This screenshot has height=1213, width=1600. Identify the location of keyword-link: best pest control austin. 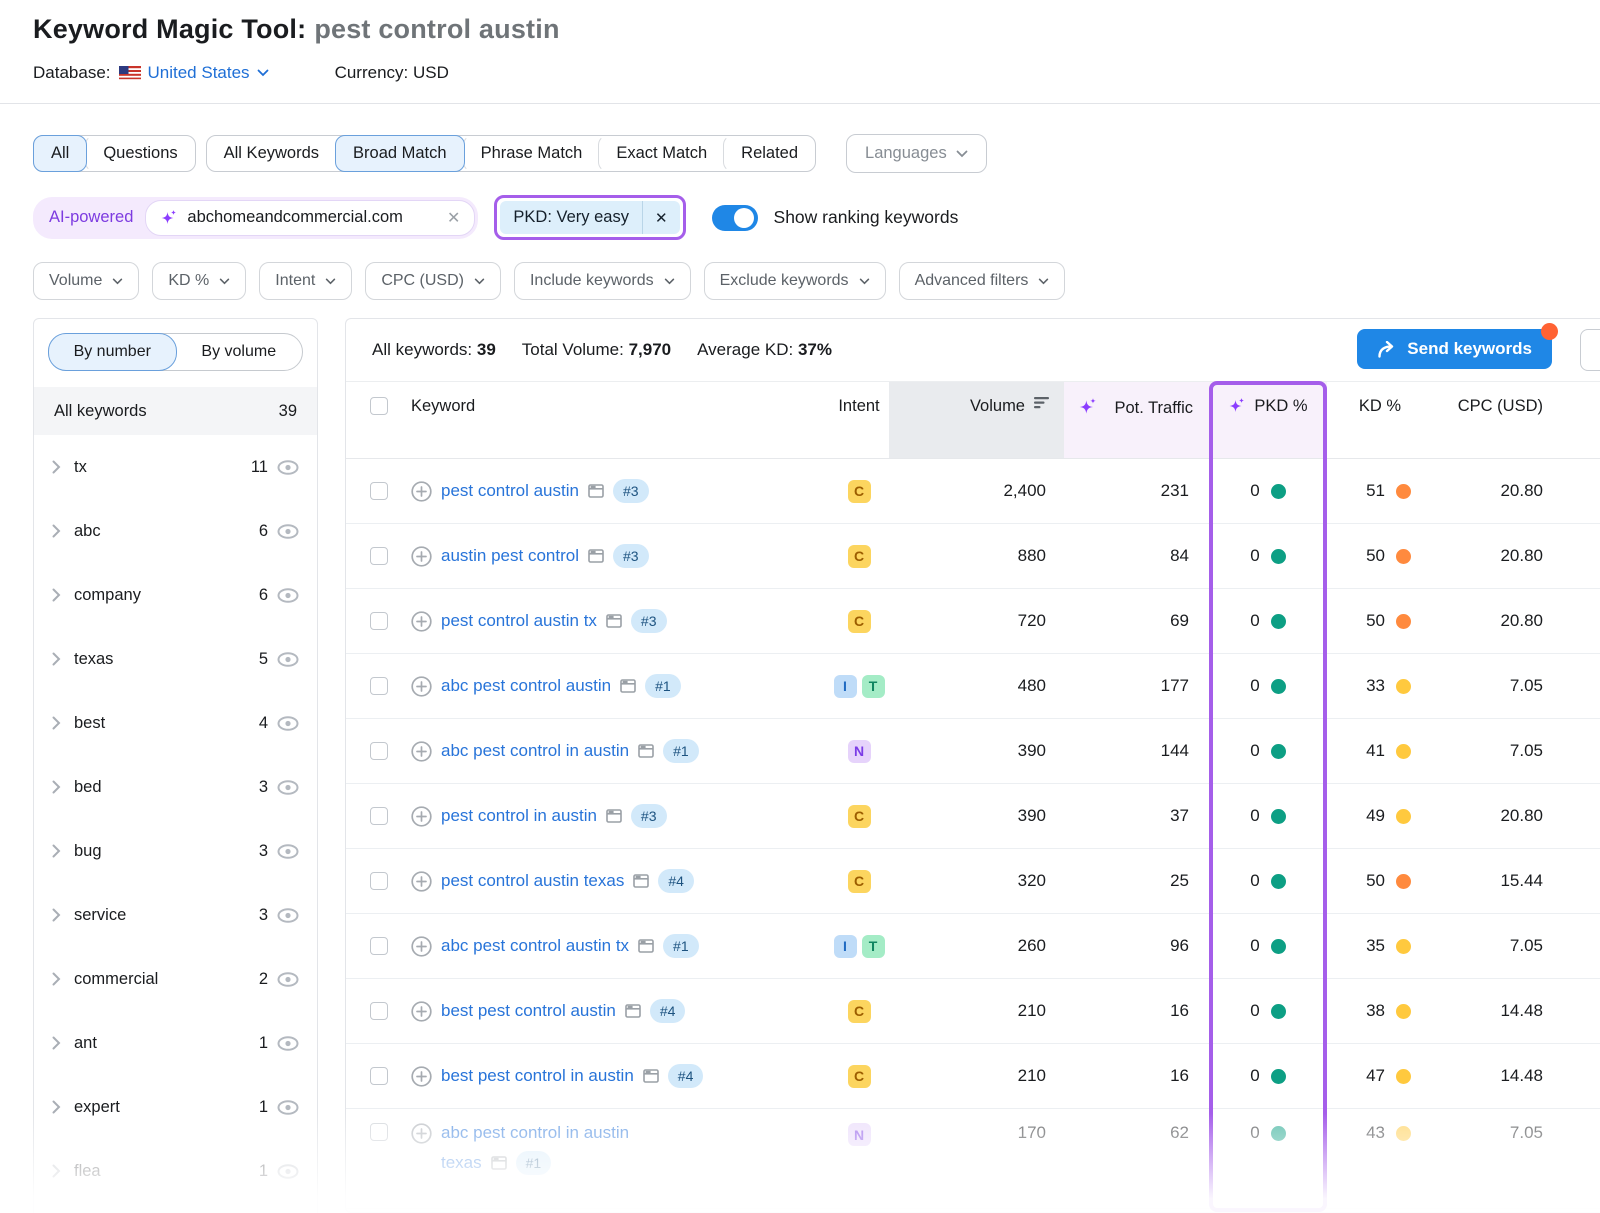
(528, 1010).